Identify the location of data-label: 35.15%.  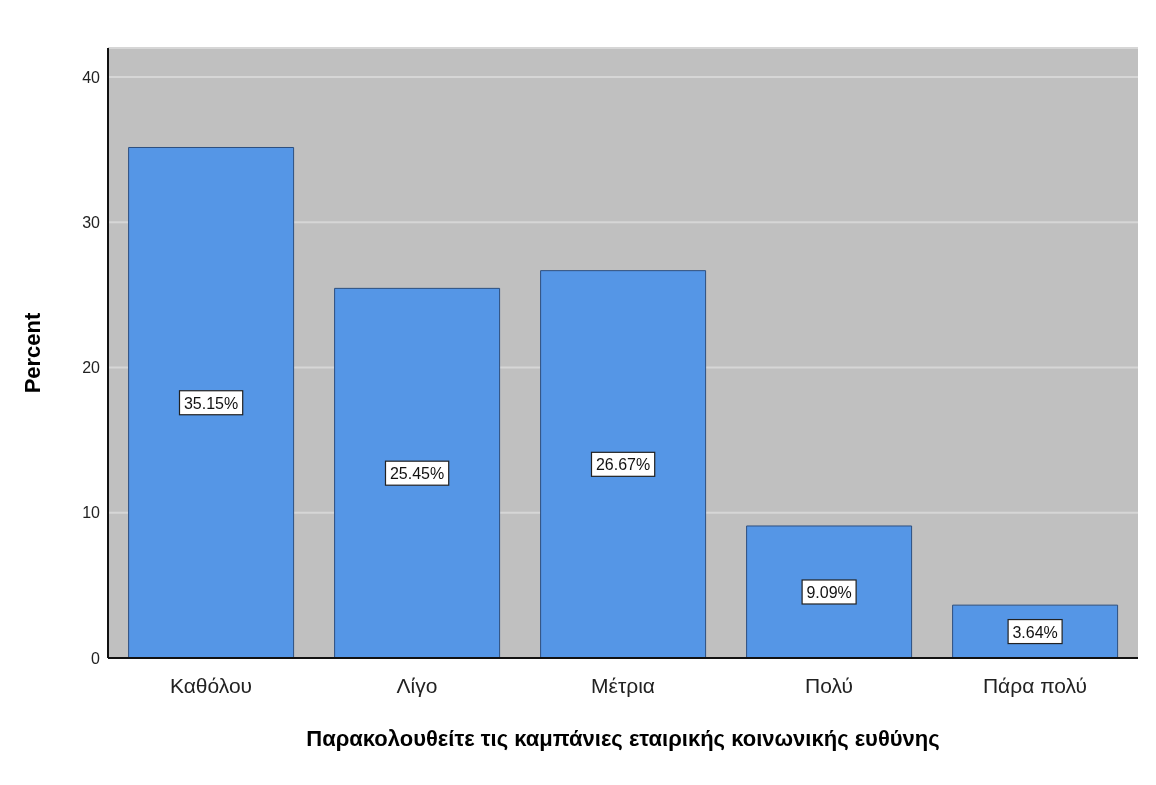
(211, 403).